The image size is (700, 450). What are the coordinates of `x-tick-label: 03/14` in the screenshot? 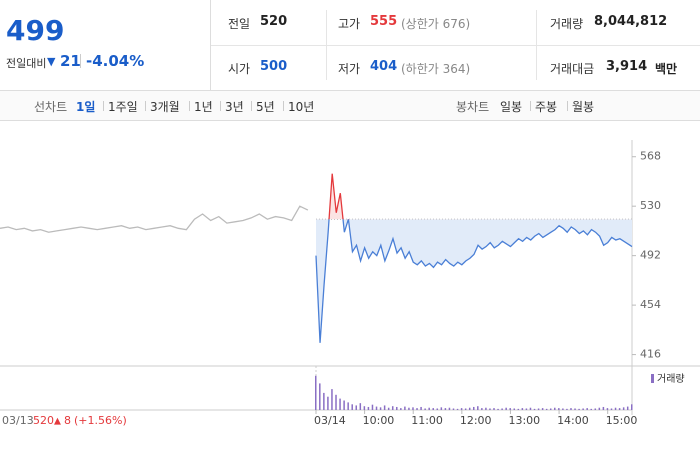 It's located at (330, 420).